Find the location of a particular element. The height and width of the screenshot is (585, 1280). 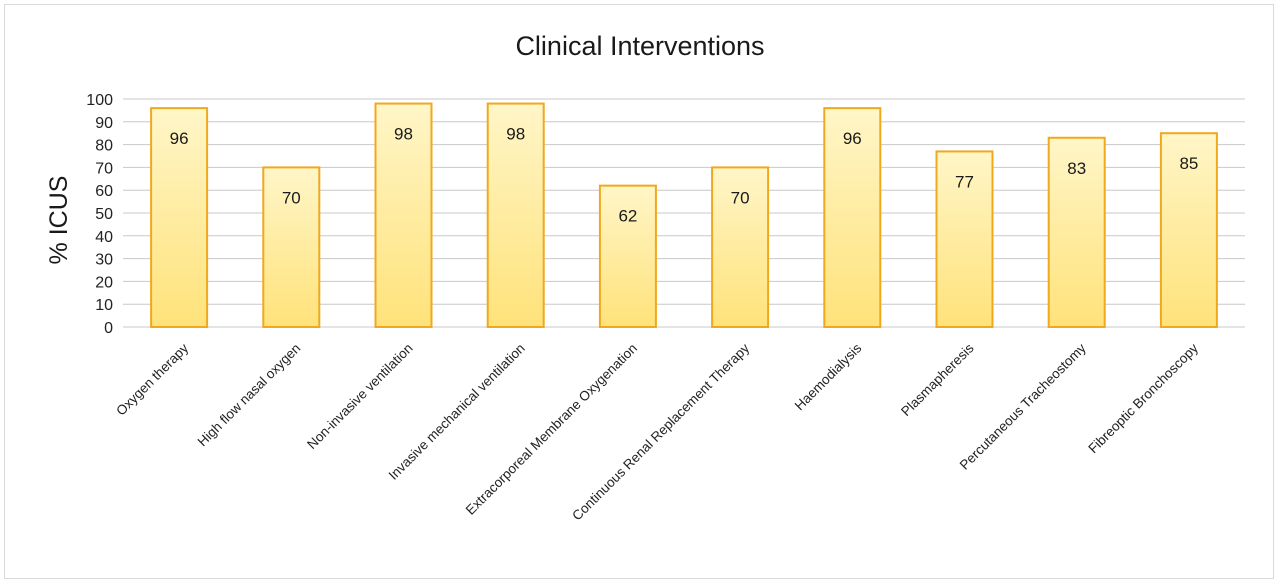

y-tick-label: 20 is located at coordinates (104, 282).